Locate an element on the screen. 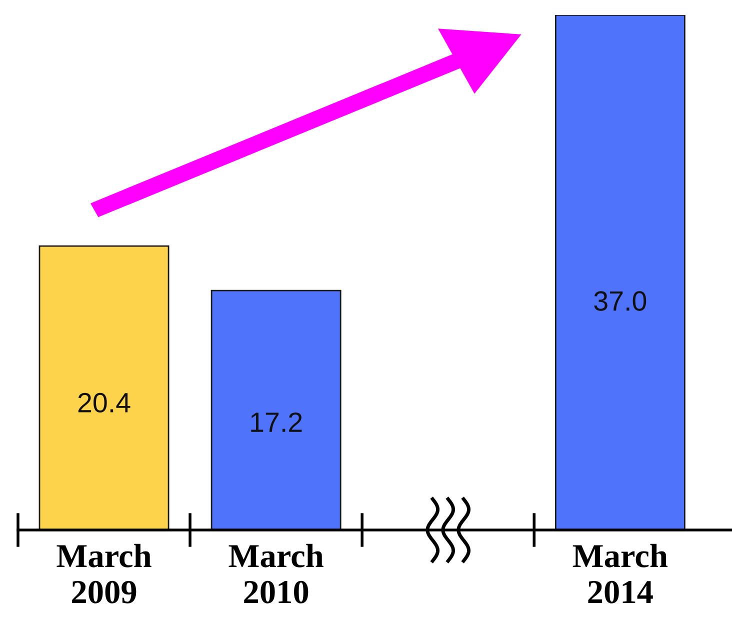 This screenshot has width=732, height=628. x-tick-label: March 2009 is located at coordinates (104, 574).